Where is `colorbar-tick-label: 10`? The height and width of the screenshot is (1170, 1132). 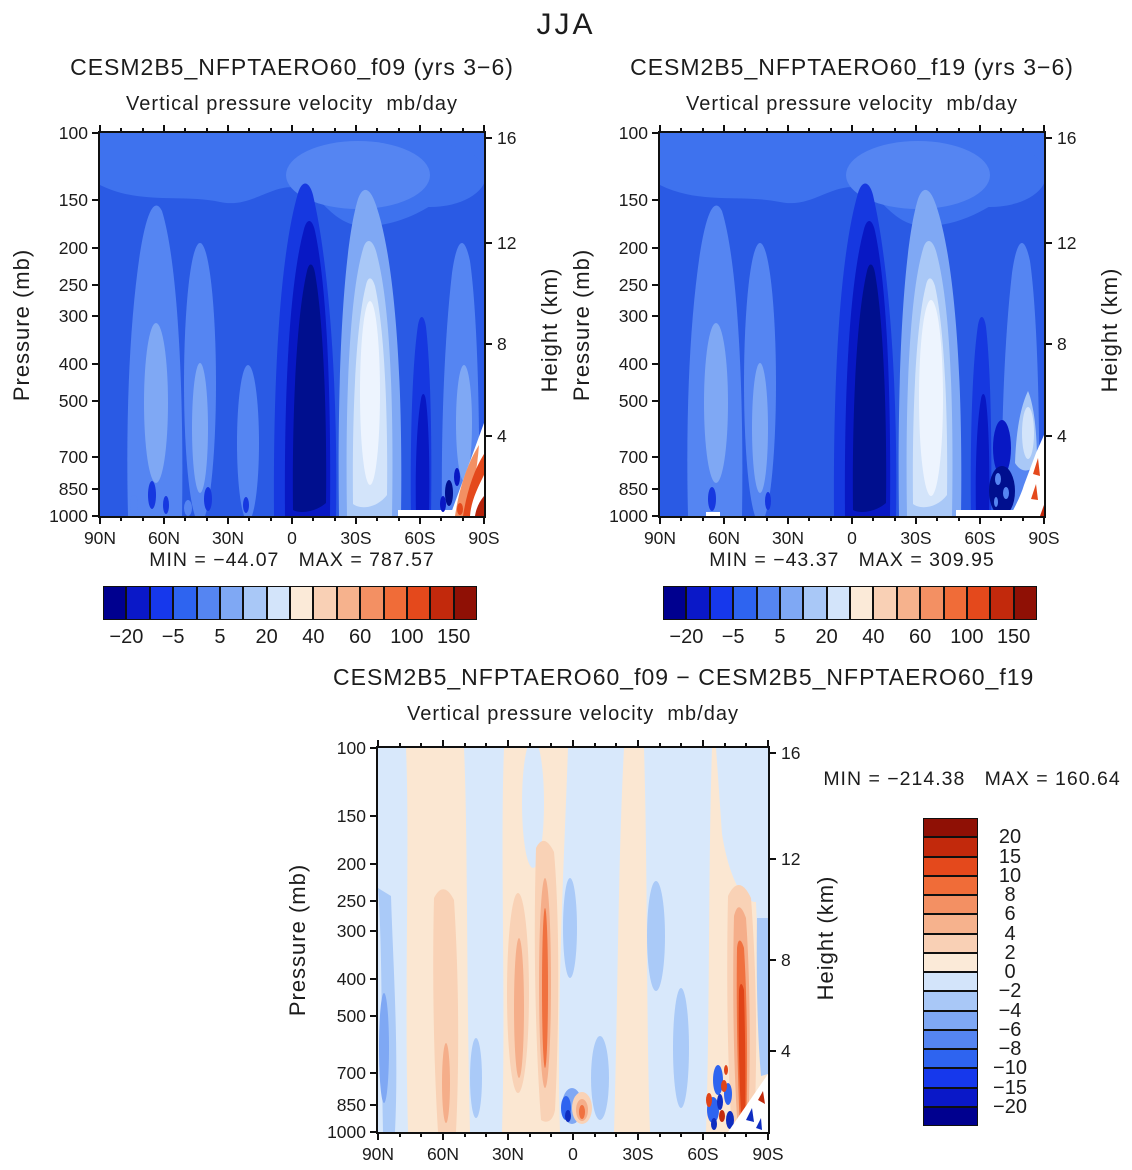
colorbar-tick-label: 10 is located at coordinates (1010, 875).